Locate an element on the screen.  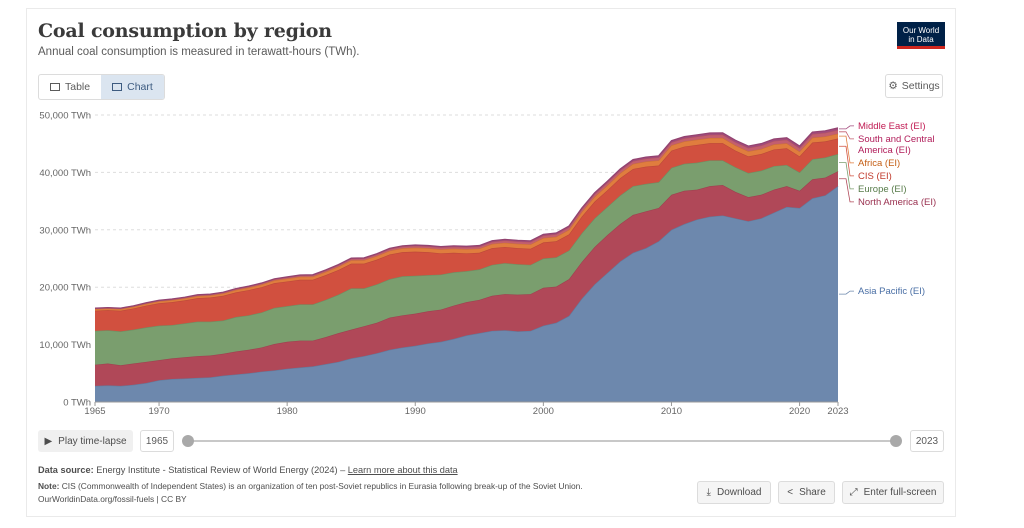
fullscreen-label: Enter full-screen is located at coordinates (900, 492).